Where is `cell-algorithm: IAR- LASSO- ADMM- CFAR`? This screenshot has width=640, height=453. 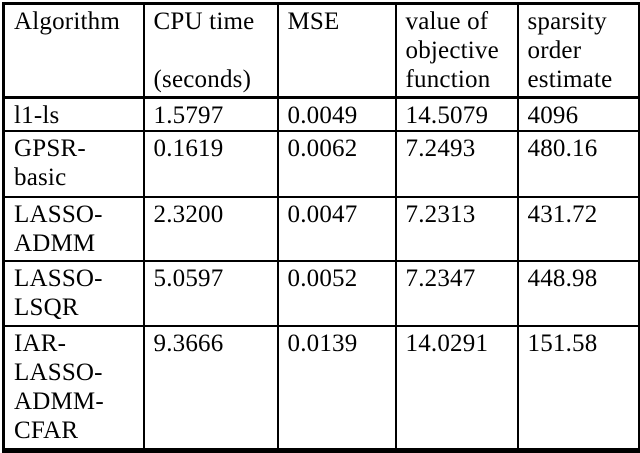
cell-algorithm: IAR- LASSO- ADMM- CFAR is located at coordinates (73, 388).